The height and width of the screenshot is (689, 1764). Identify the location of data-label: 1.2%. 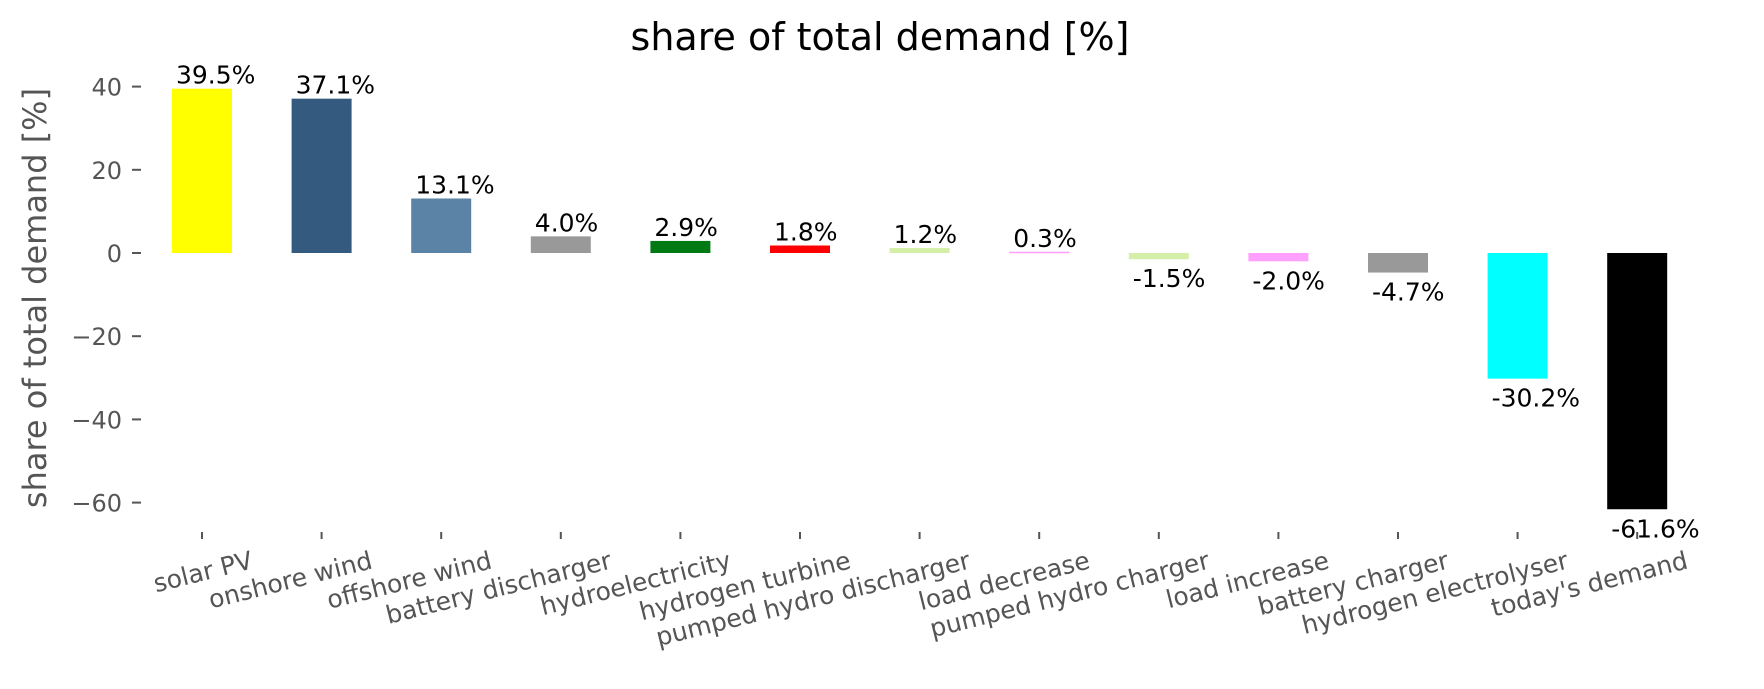
(926, 234).